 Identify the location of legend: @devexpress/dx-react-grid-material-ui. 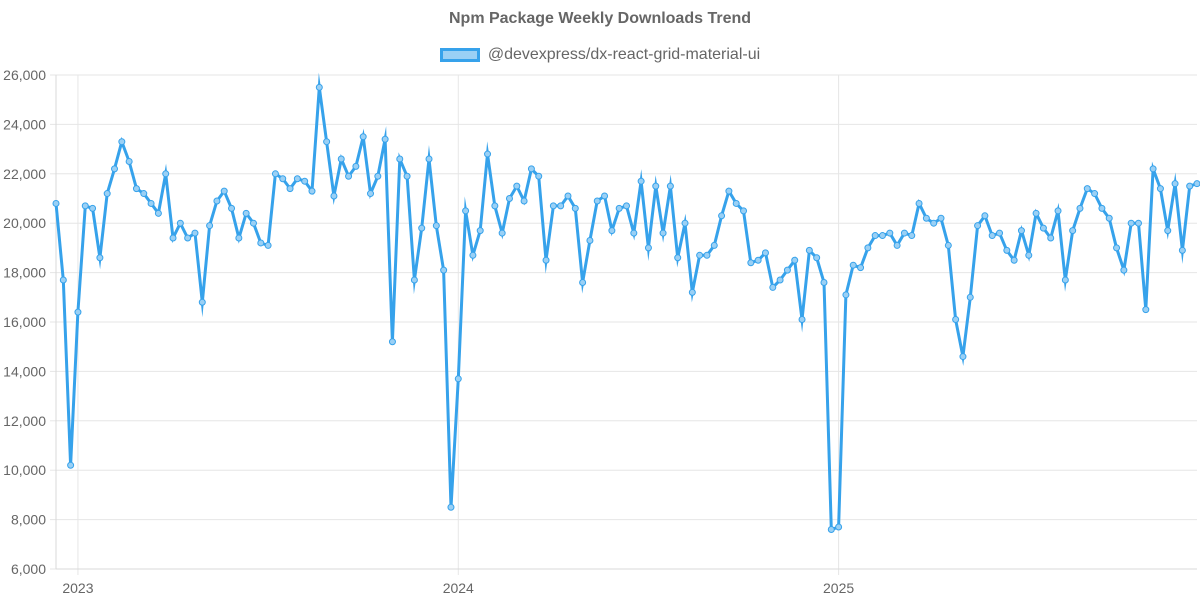
(600, 55).